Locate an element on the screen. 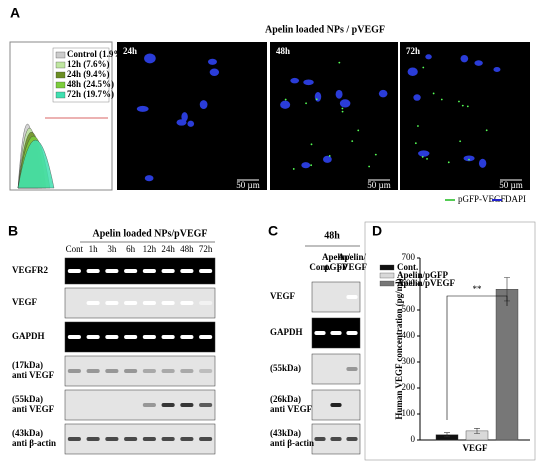 The width and height of the screenshot is (541, 469). y-tick-label: 200 is located at coordinates (409, 387).